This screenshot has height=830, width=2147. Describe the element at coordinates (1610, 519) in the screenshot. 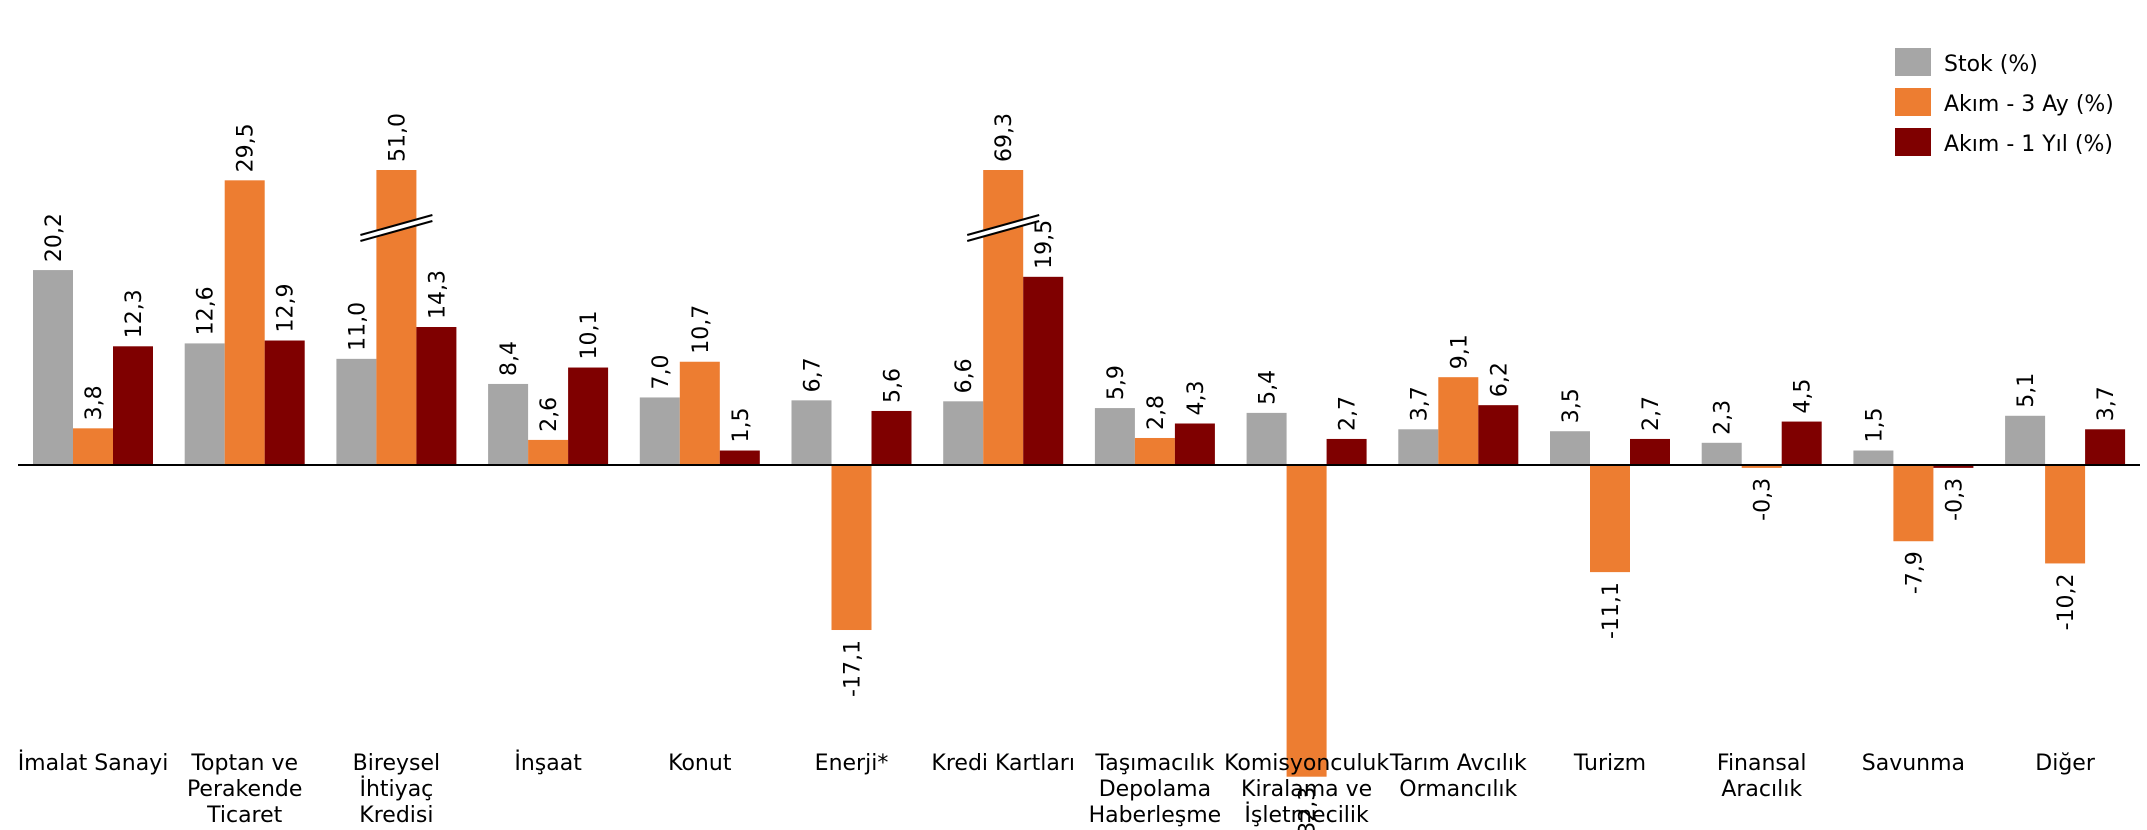

I see `bar-s2-c11` at that location.